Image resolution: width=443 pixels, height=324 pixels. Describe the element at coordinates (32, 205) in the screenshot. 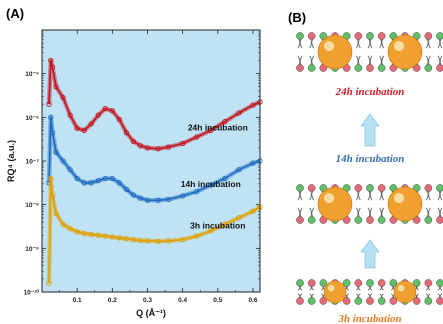

I see `y-tick-label: 10⁻⁸` at that location.